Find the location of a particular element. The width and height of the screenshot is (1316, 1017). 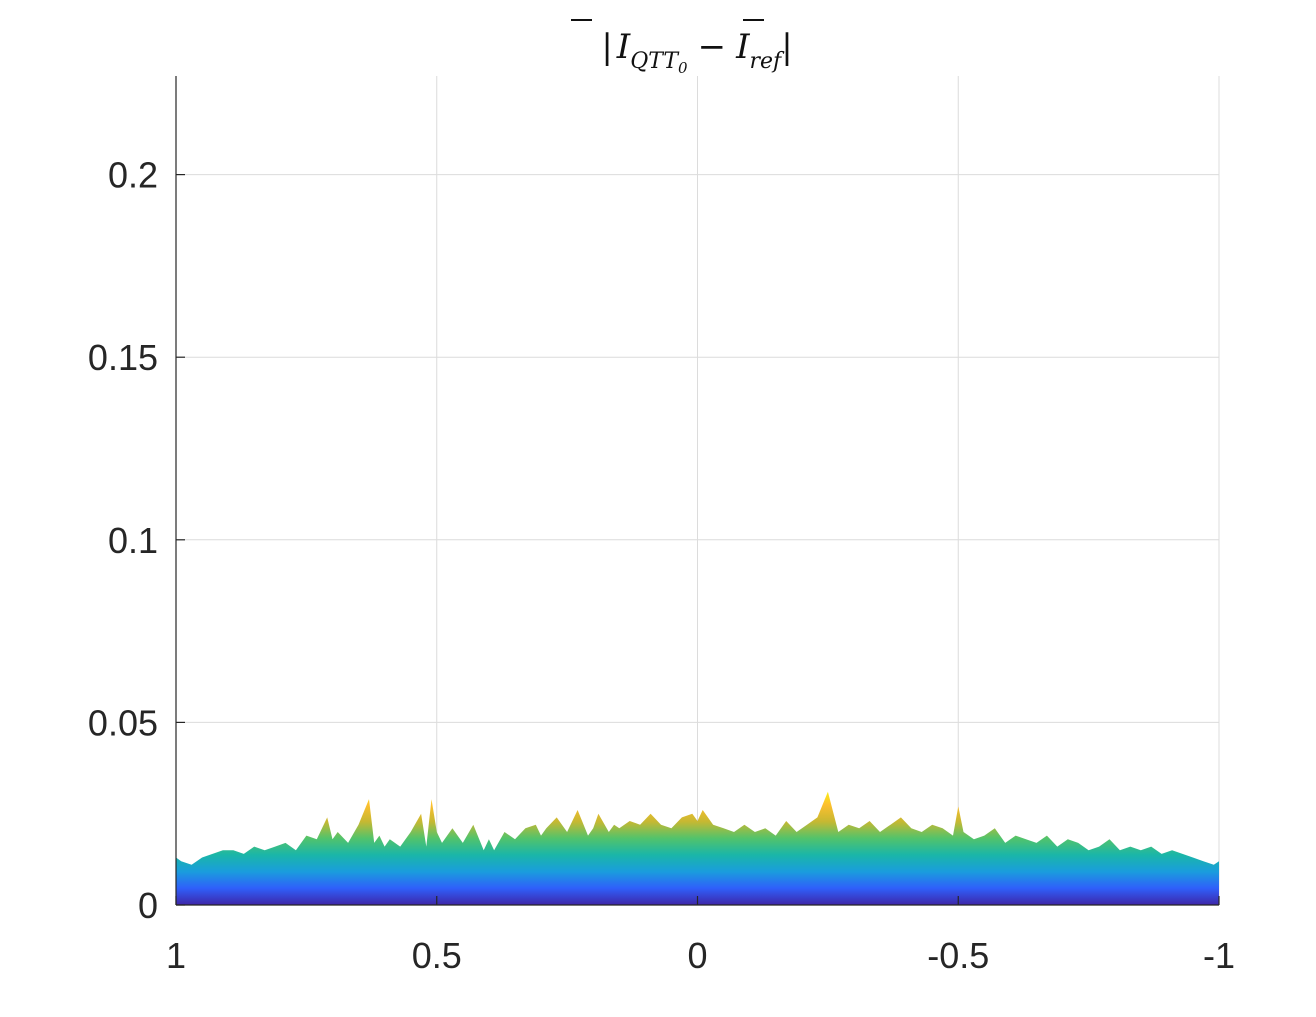

area-series is located at coordinates (697, 848).